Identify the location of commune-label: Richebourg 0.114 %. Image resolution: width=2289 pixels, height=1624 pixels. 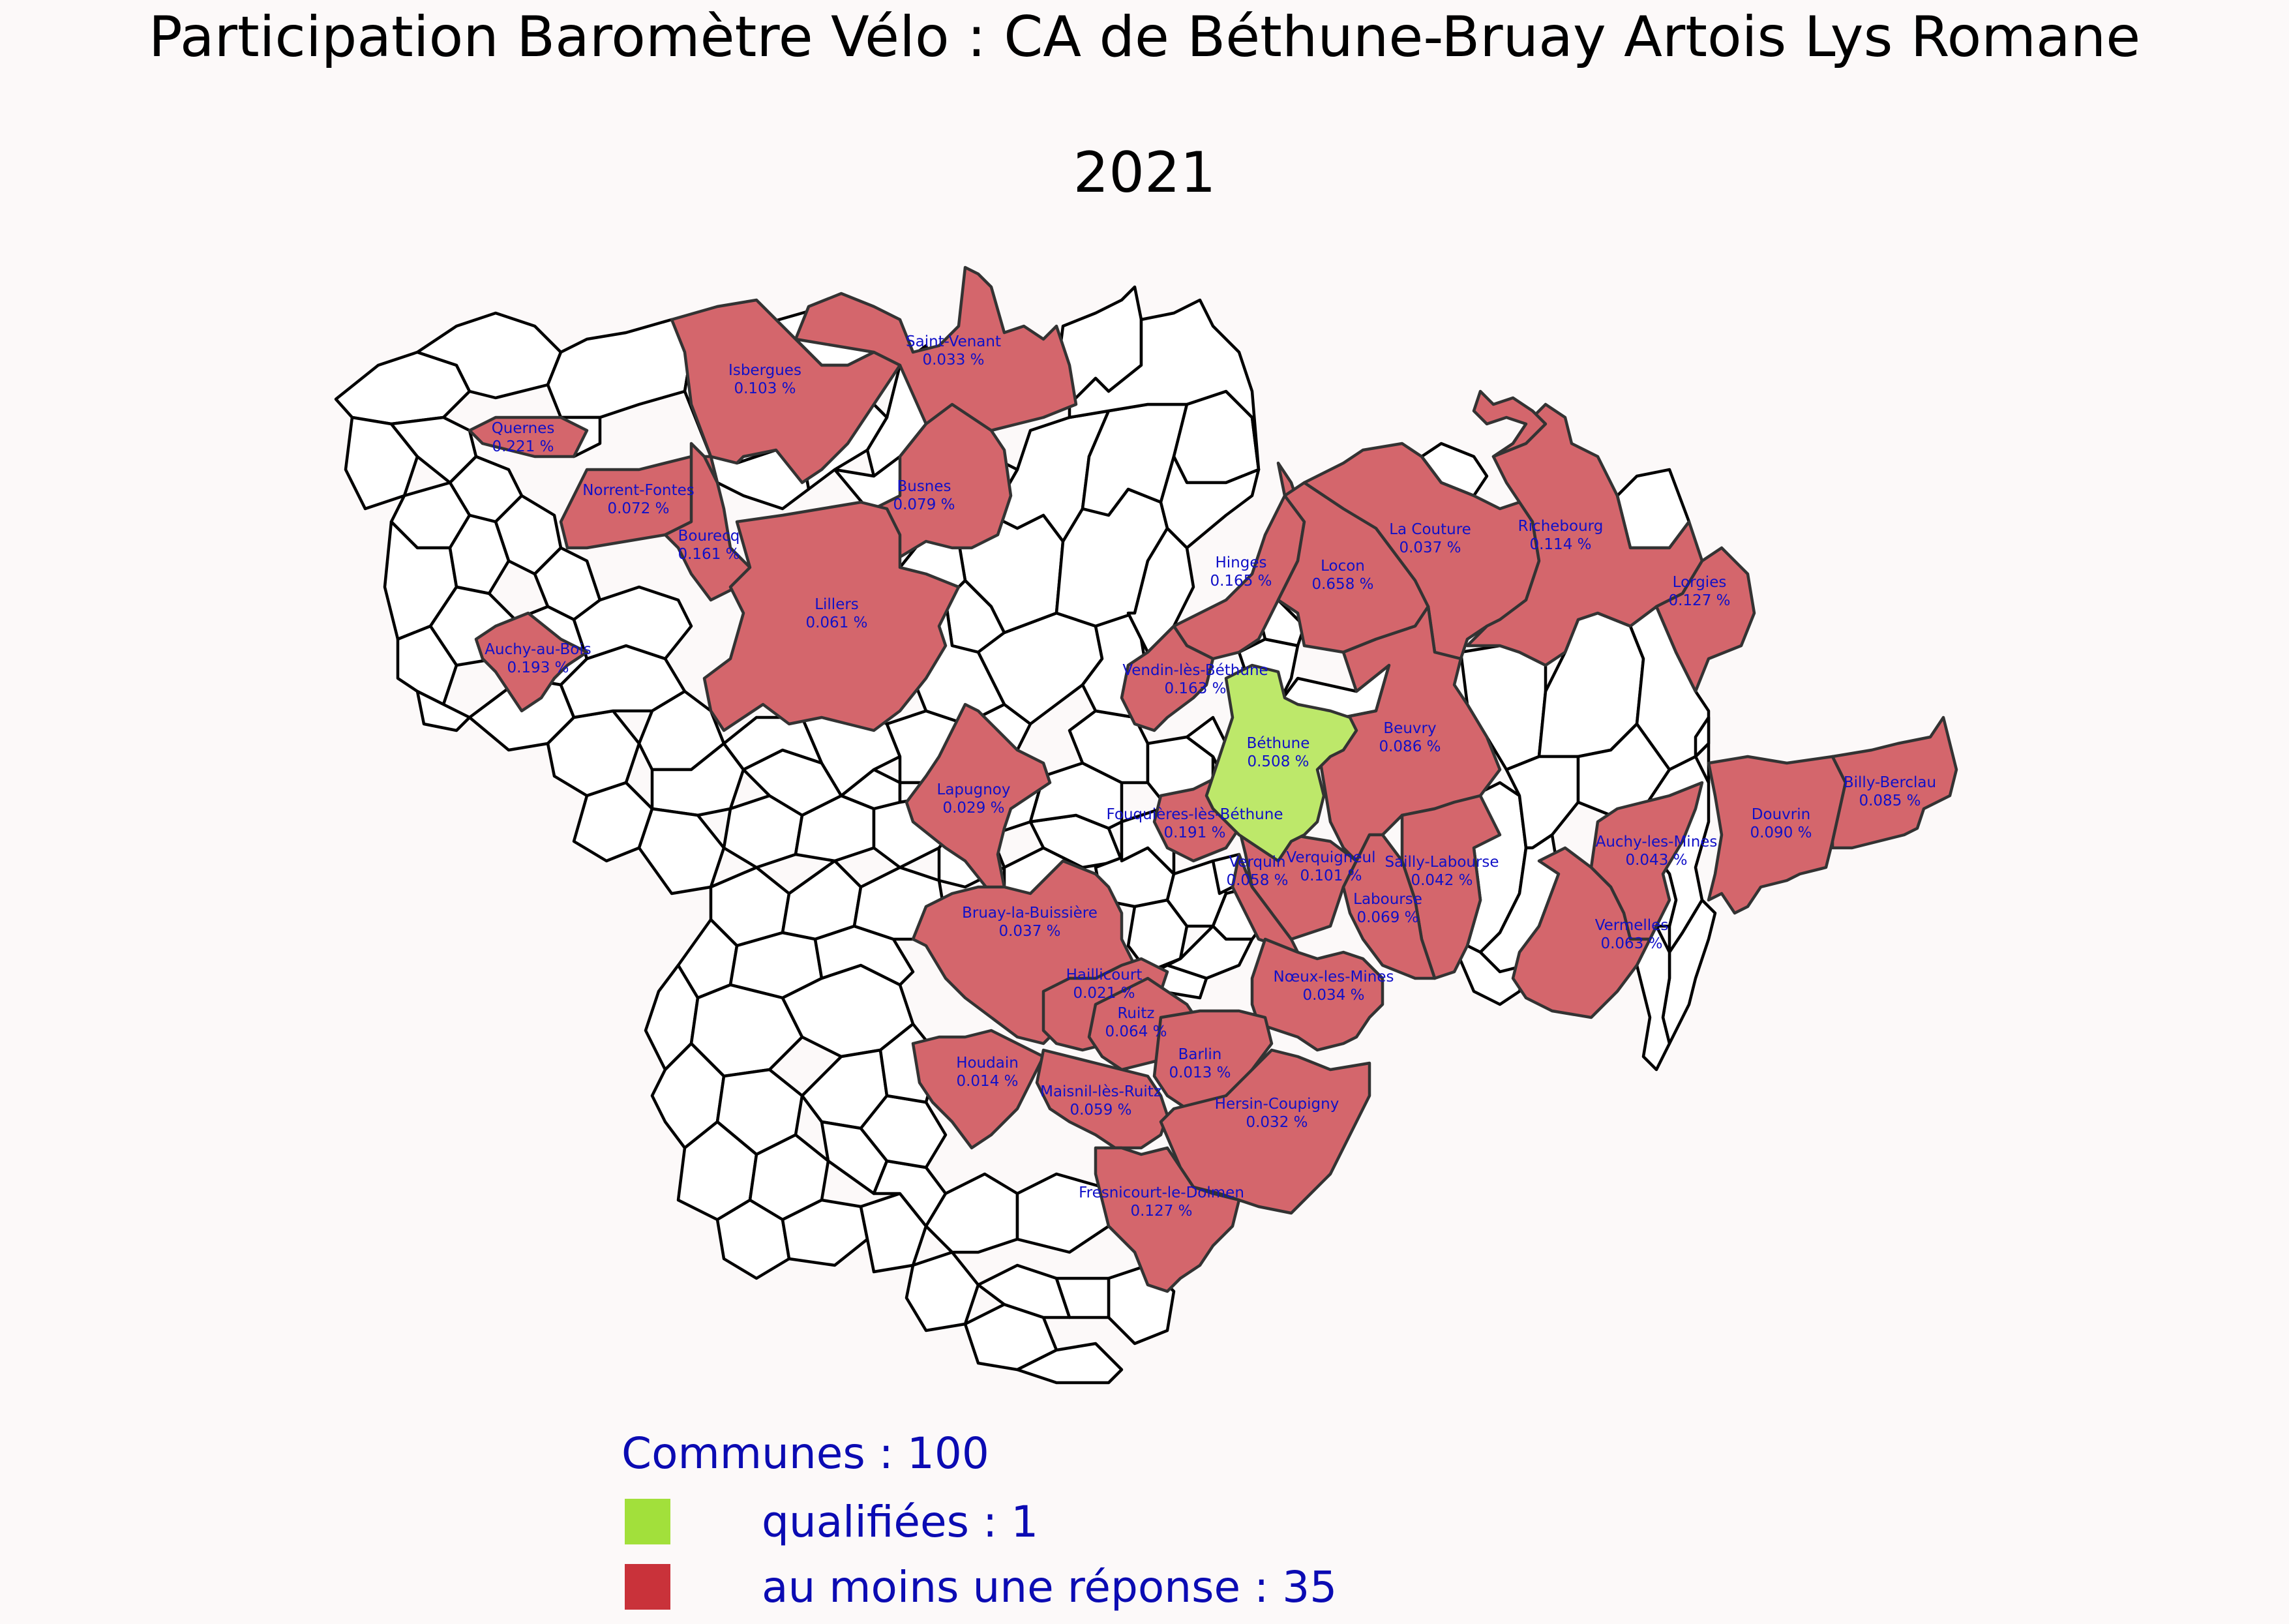
(1561, 535).